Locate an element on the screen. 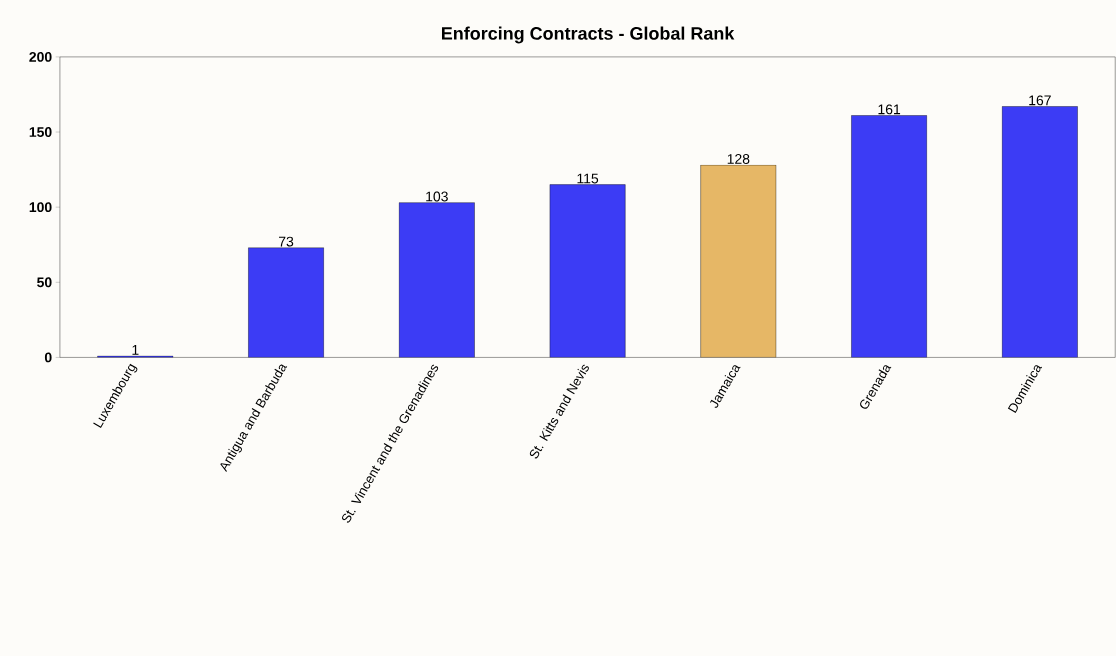  data-label: 73 is located at coordinates (286, 241).